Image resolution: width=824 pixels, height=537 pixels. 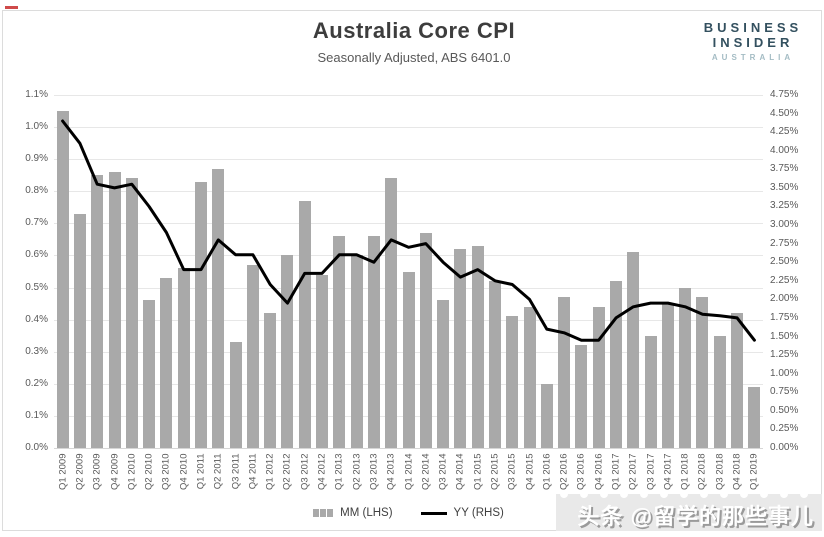 I want to click on x-axis-tick: Q4 2011, so click(x=253, y=471).